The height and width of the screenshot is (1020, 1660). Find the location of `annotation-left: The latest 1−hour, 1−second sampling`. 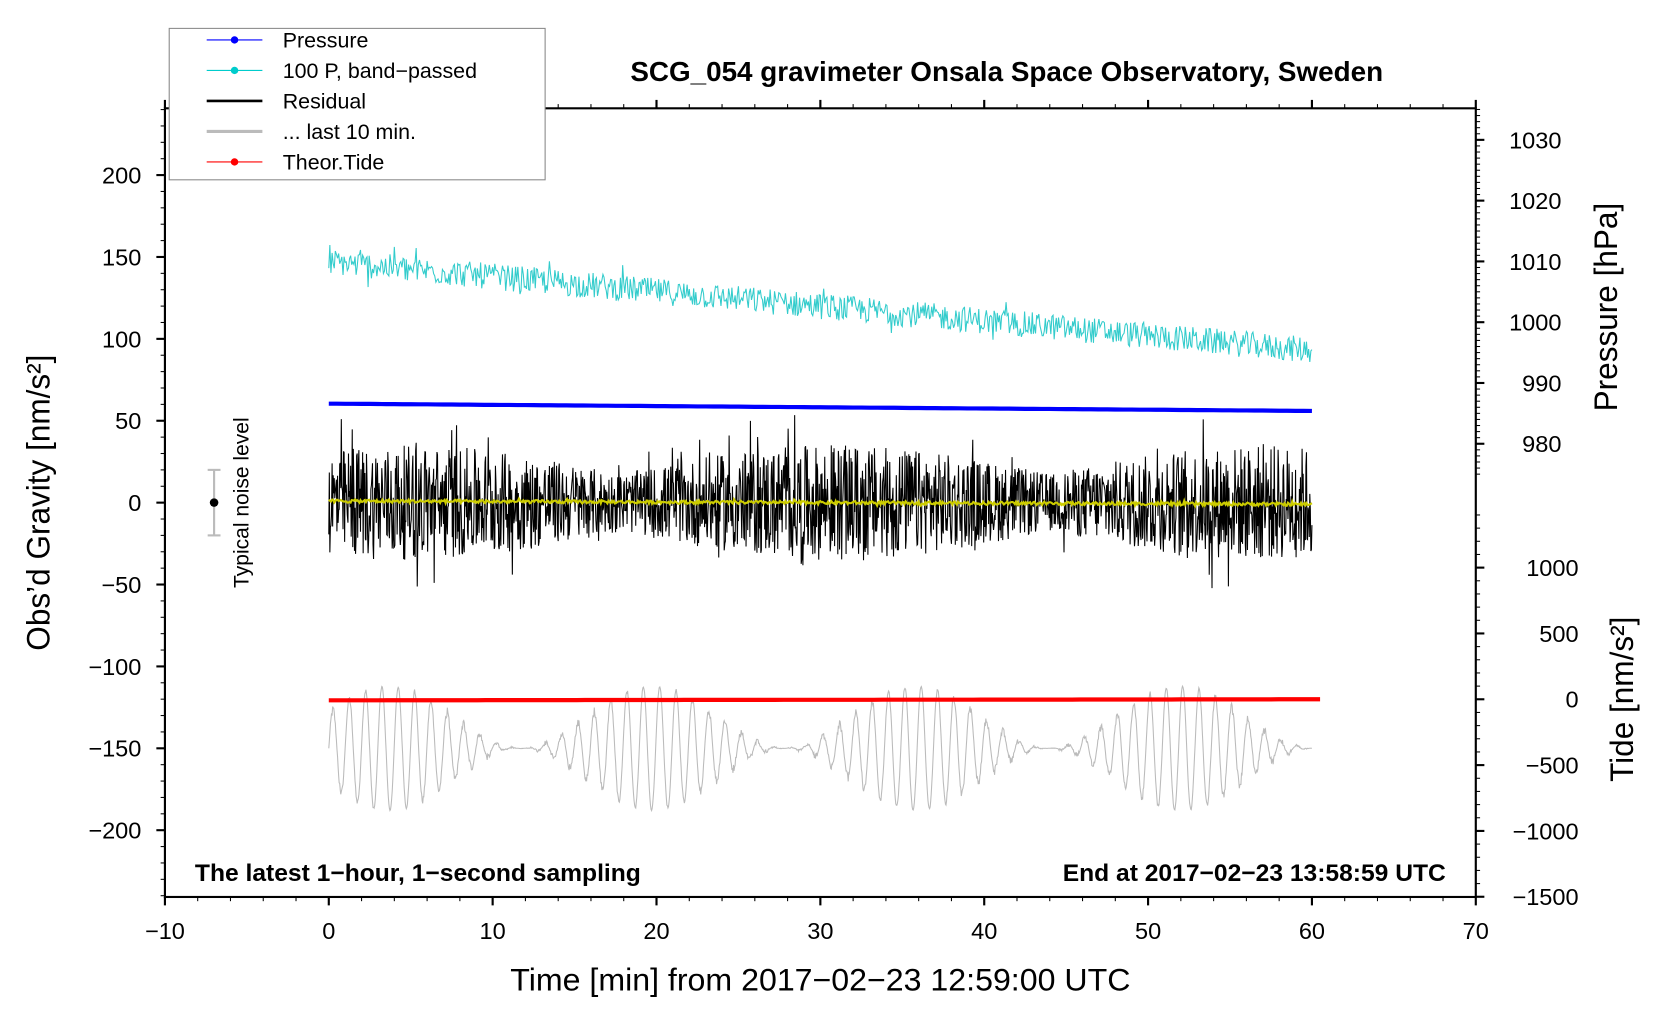

annotation-left: The latest 1−hour, 1−second sampling is located at coordinates (418, 873).